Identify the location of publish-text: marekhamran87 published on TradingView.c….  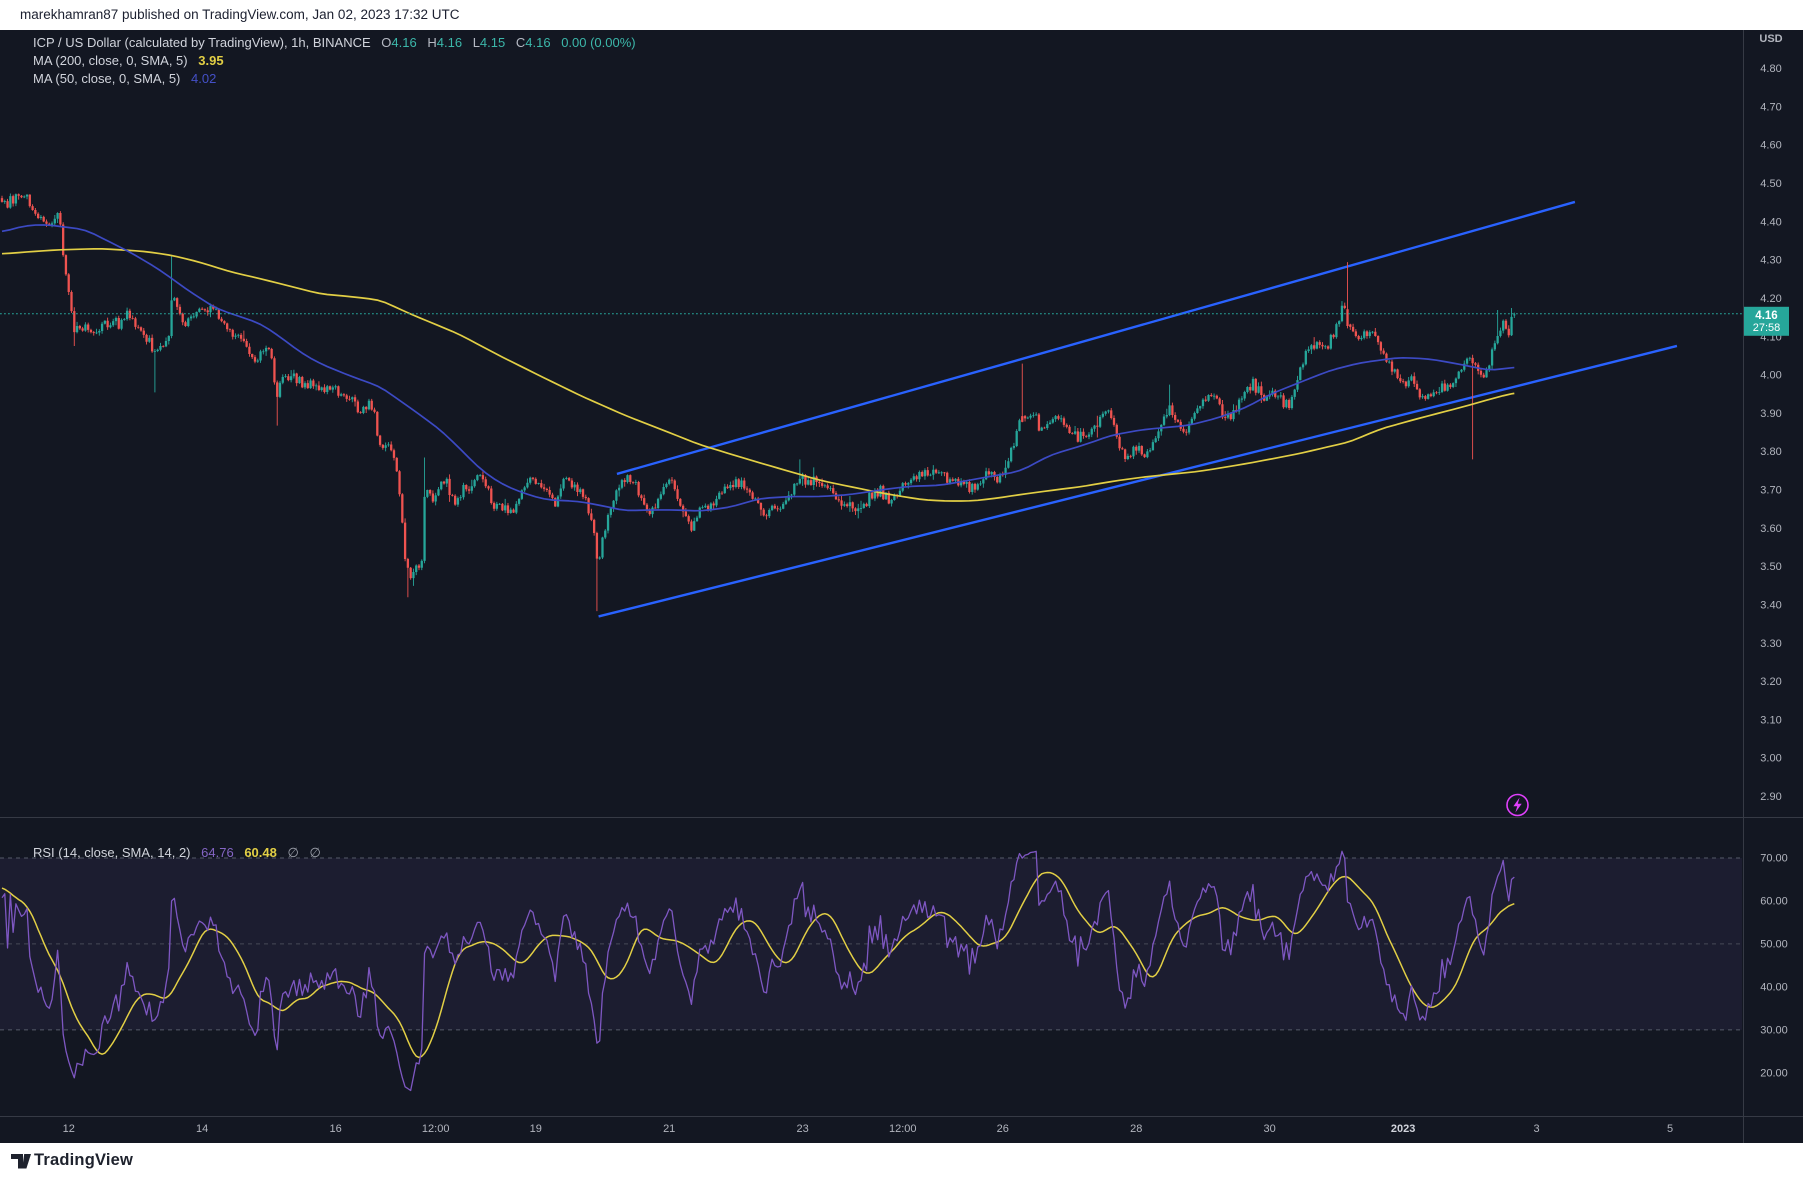
(240, 14).